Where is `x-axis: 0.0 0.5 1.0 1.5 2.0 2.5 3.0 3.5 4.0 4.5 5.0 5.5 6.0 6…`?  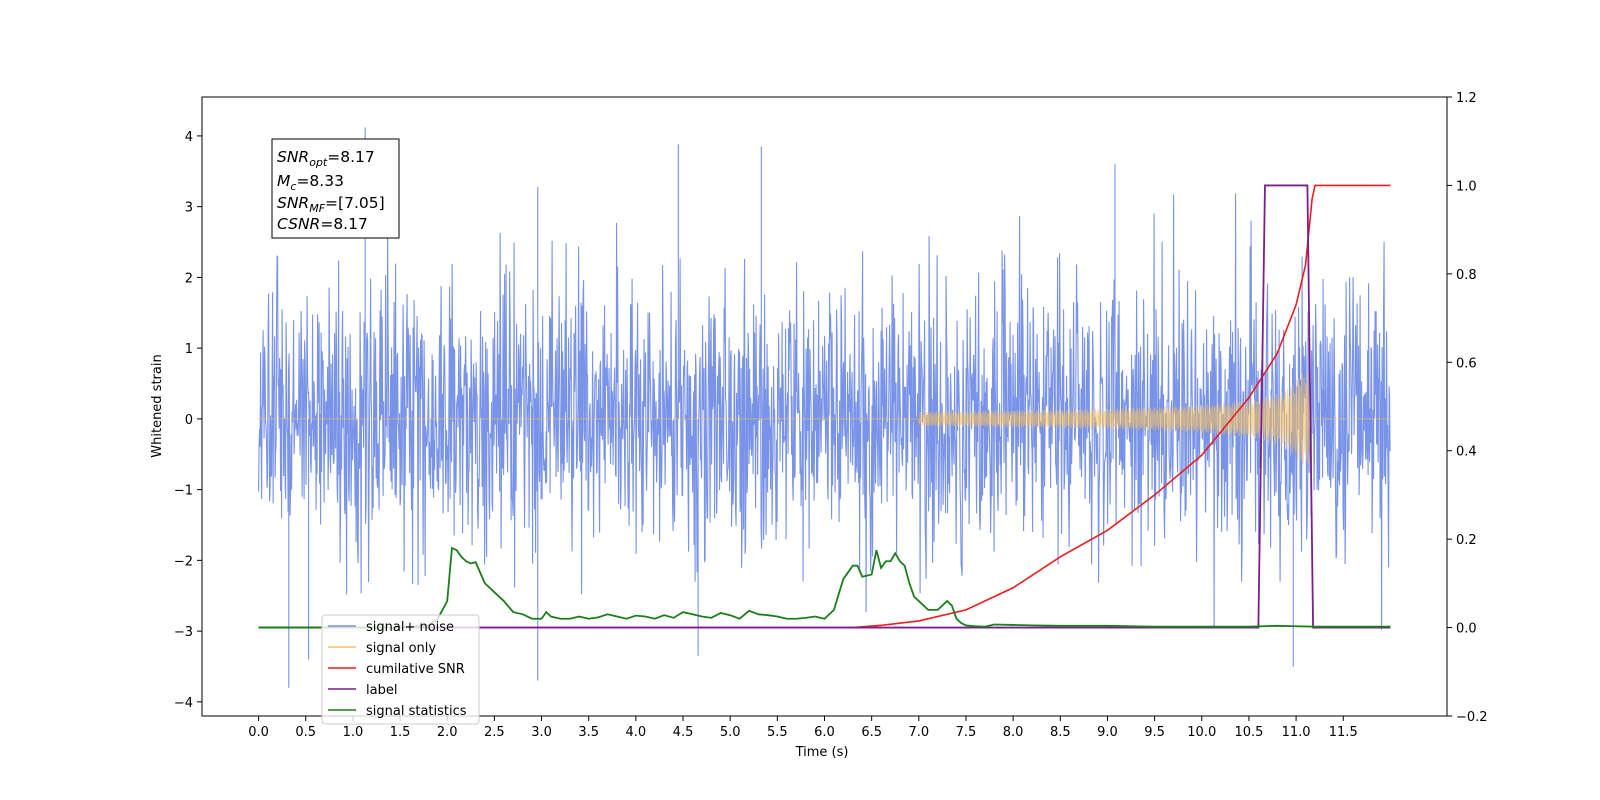
x-axis: 0.0 0.5 1.0 1.5 2.0 2.5 3.0 3.5 4.0 4.5 5.0 5.5 6.0 6… is located at coordinates (803, 728).